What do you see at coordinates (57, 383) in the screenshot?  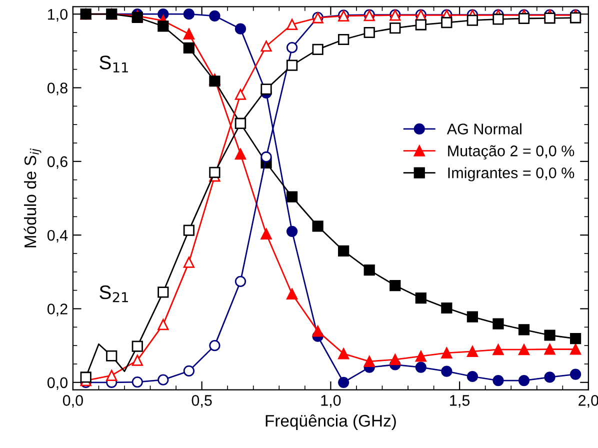 I see `y-tick-label: 0,0` at bounding box center [57, 383].